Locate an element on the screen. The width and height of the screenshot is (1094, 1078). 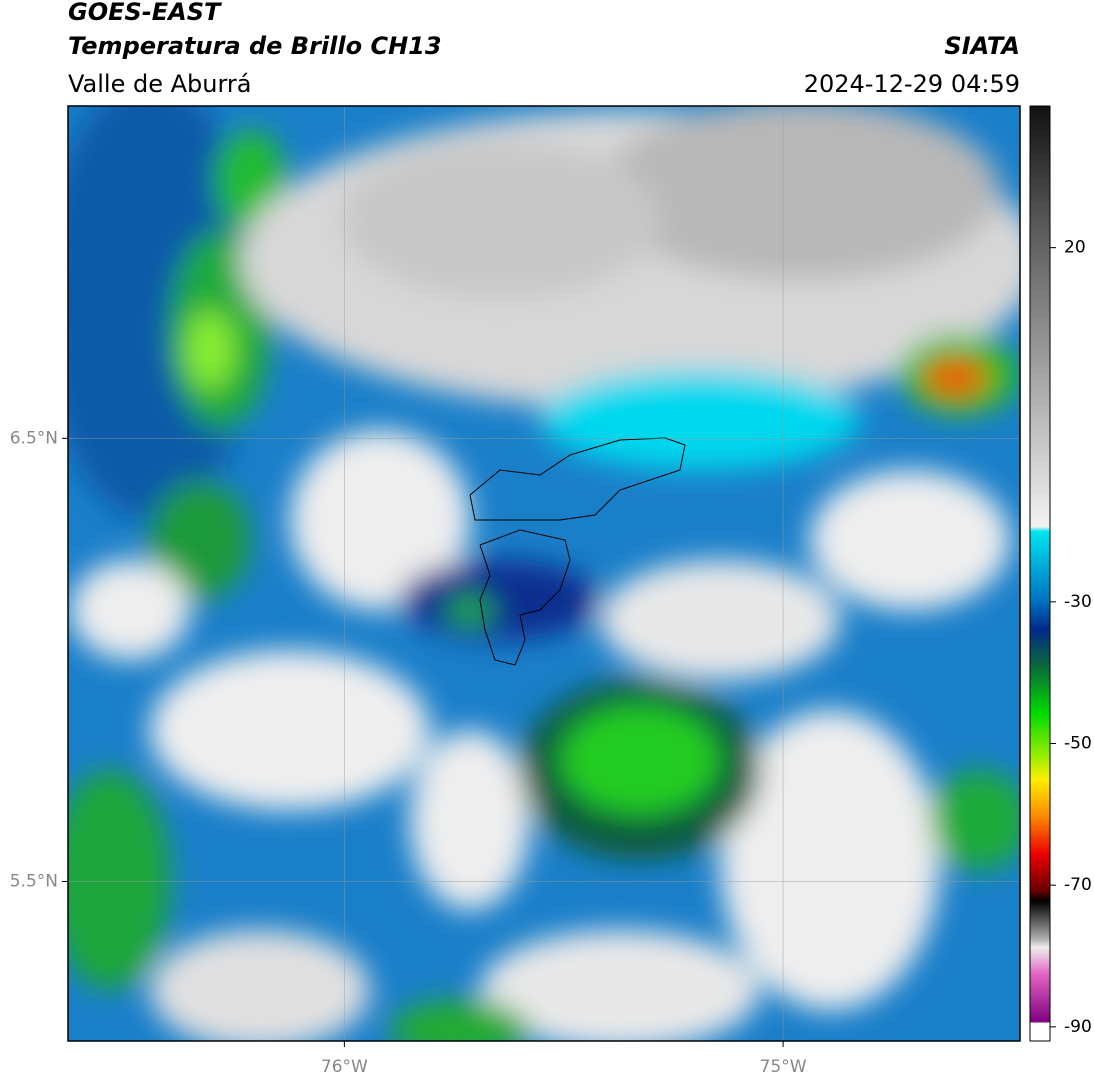
y-tick-label: 5.5°N is located at coordinates (34, 881).